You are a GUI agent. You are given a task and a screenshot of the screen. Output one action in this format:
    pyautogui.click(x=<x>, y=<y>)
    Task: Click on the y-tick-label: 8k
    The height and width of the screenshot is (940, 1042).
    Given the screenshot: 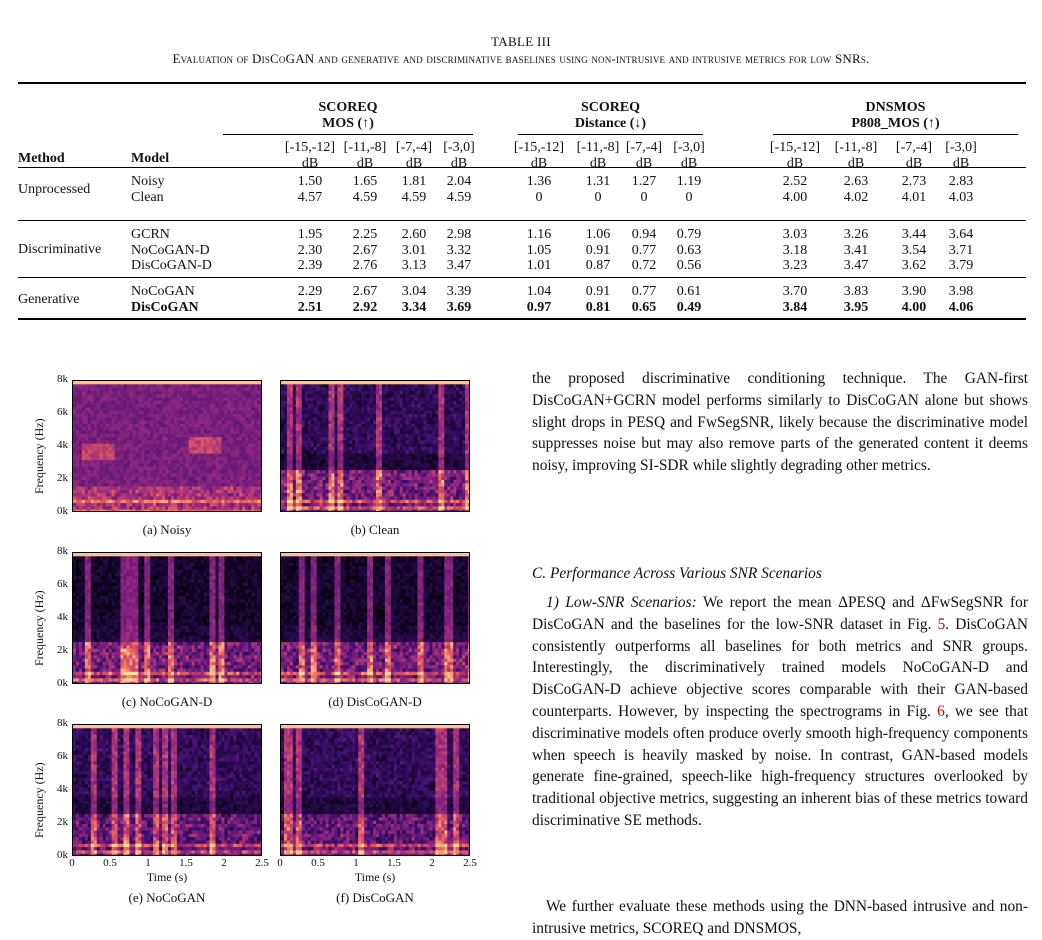 What is the action you would take?
    pyautogui.click(x=58, y=551)
    